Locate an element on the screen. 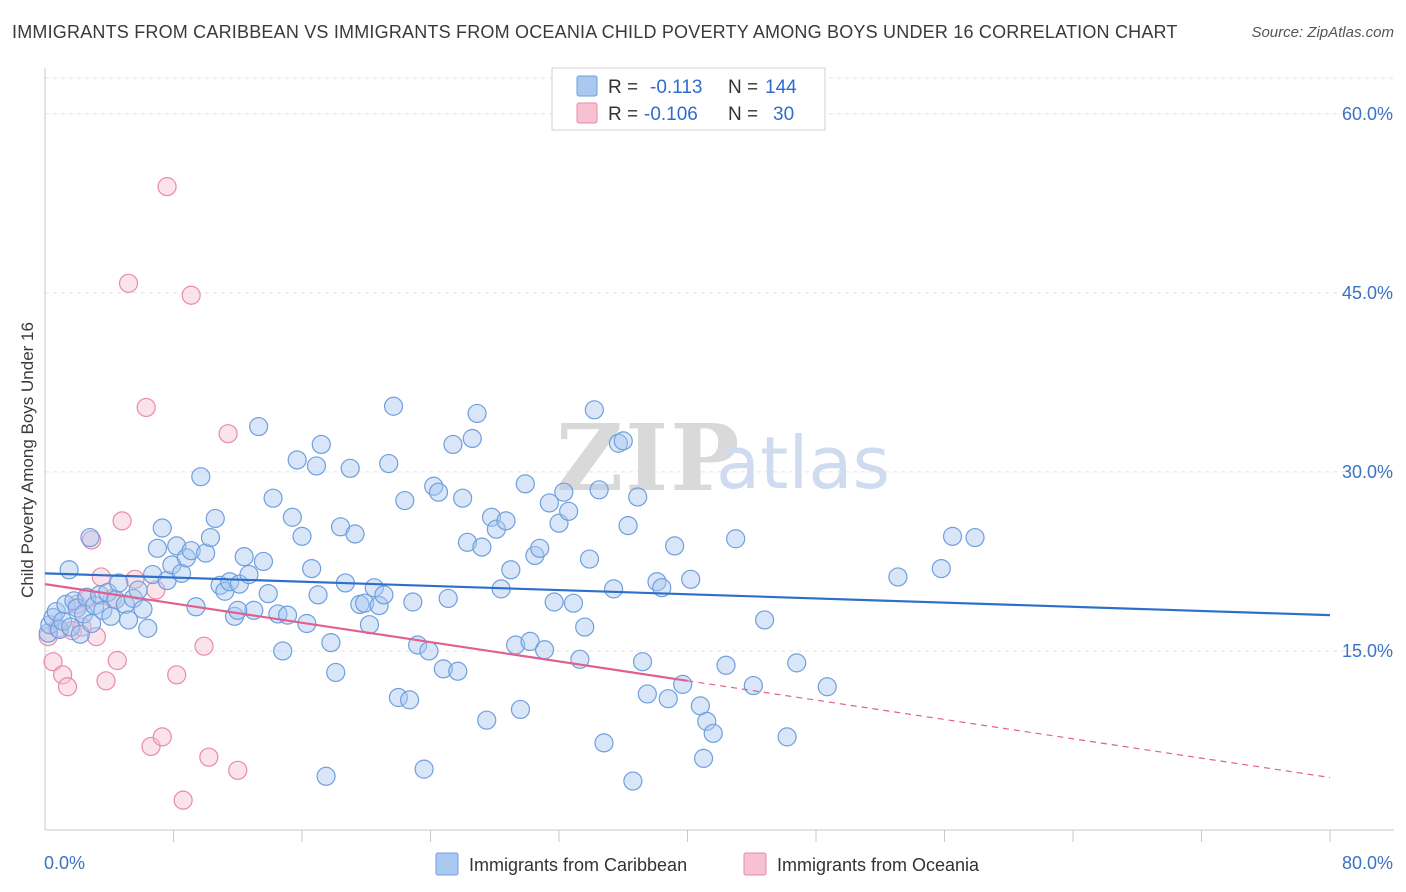  legend-r-value-1: -0.106 is located at coordinates (671, 114).